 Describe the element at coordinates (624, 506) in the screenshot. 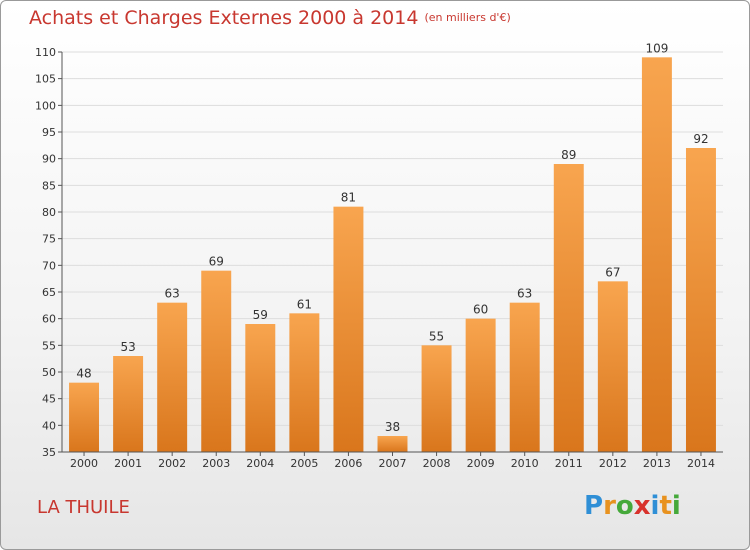

I see `brand-letter: o` at that location.